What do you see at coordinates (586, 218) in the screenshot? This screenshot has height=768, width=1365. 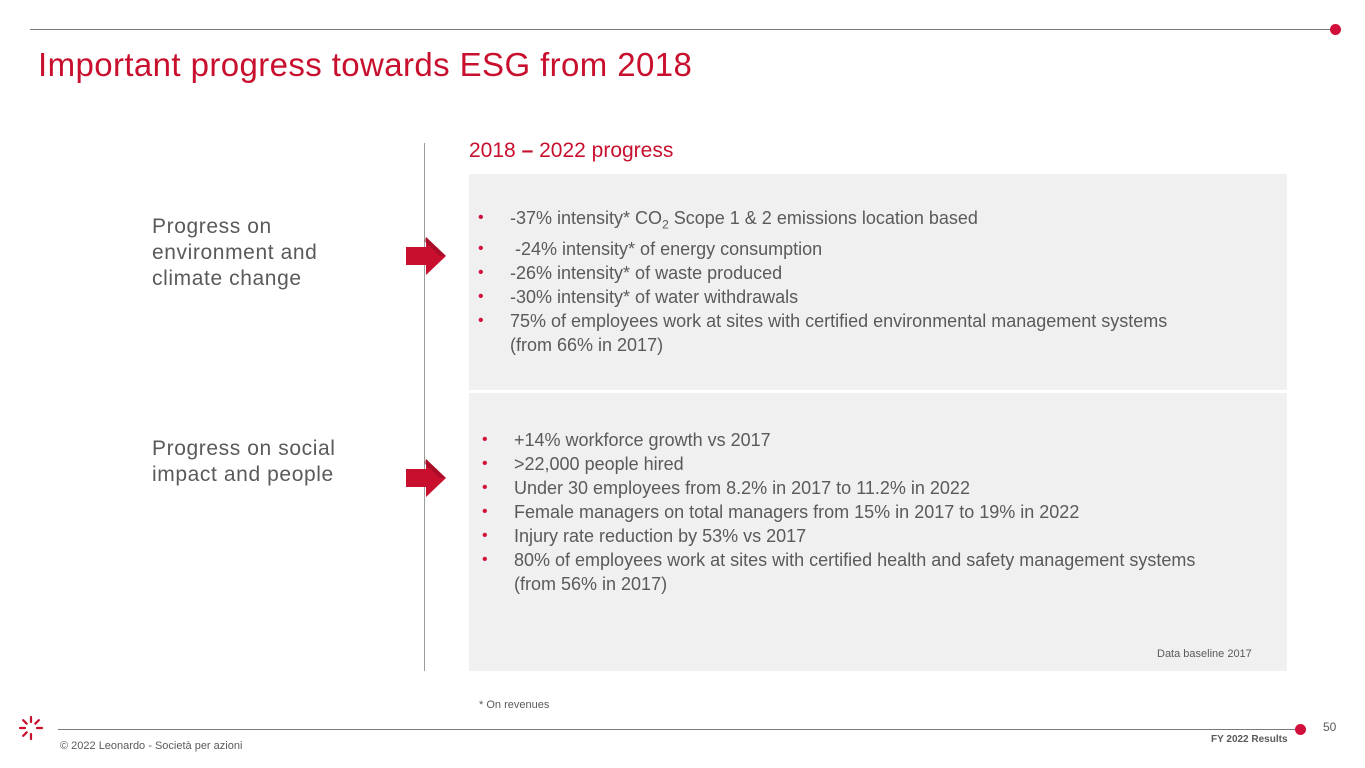 I see `bullet-text: -37% intensity* CO` at bounding box center [586, 218].